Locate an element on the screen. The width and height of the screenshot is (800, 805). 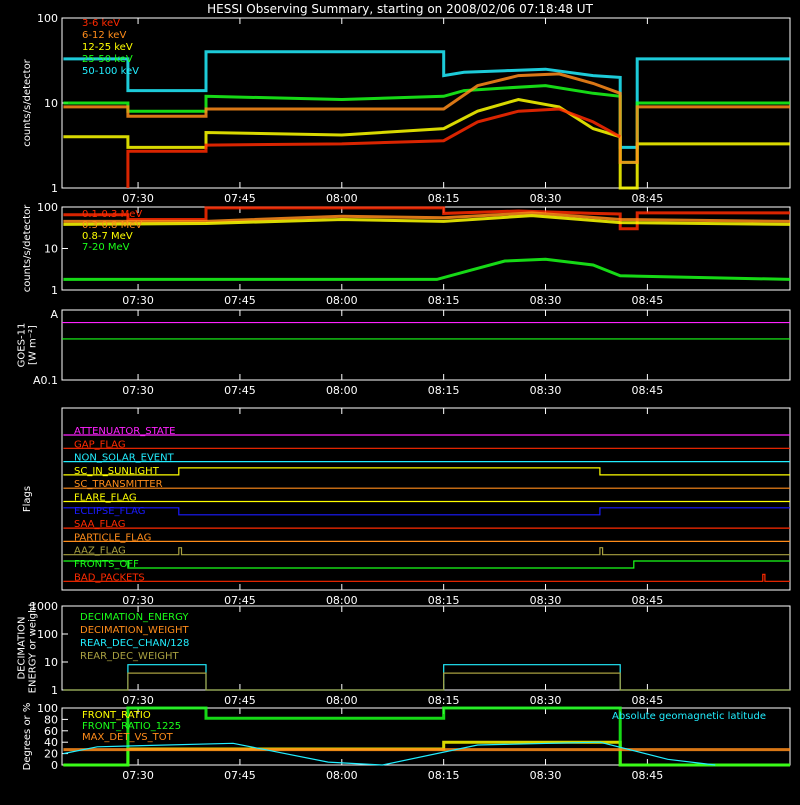
y-axis-label: Degrees or % is located at coordinates (27, 737).